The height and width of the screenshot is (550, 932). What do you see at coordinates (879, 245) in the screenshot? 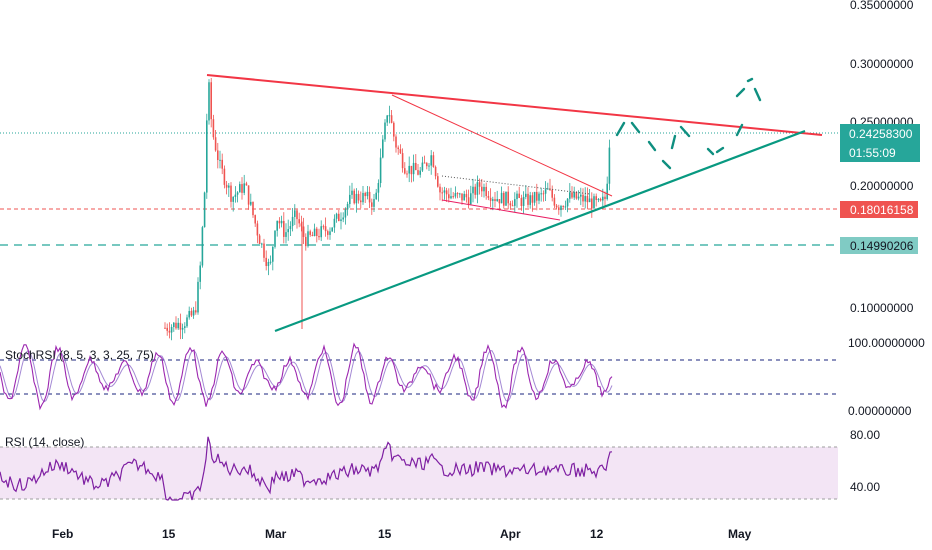
I see `teal-level-tag` at bounding box center [879, 245].